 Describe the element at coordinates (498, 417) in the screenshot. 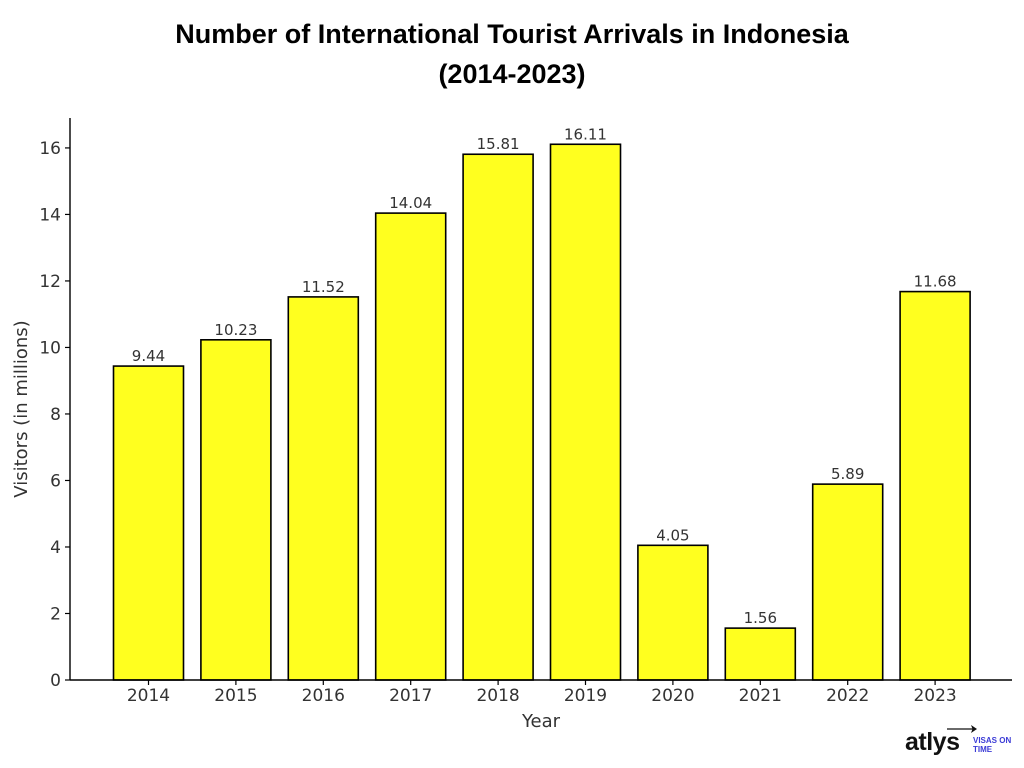

I see `bar-2018` at that location.